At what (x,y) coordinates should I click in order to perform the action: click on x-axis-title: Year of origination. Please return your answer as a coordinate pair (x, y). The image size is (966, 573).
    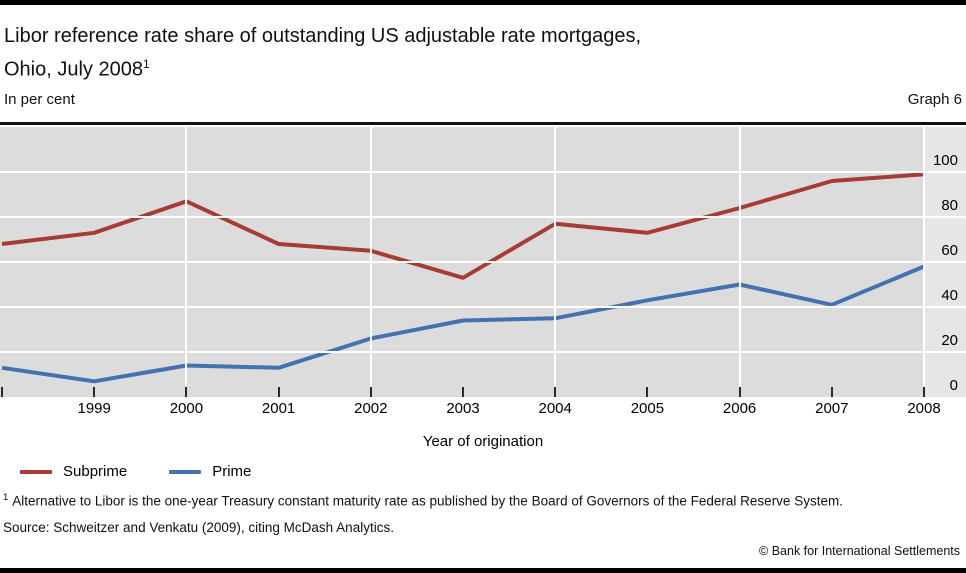
    Looking at the image, I should click on (483, 441).